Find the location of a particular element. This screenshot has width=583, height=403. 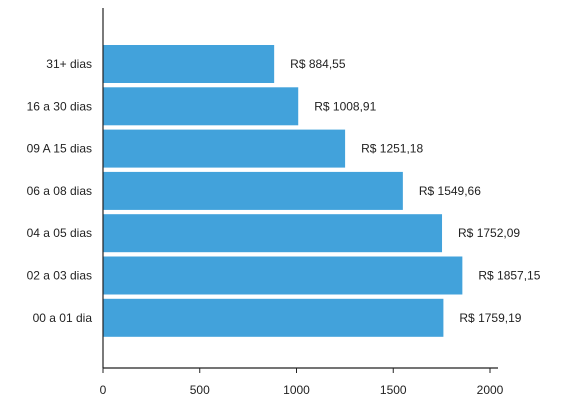

category-label-1: 16 a 30 dias is located at coordinates (59, 106).